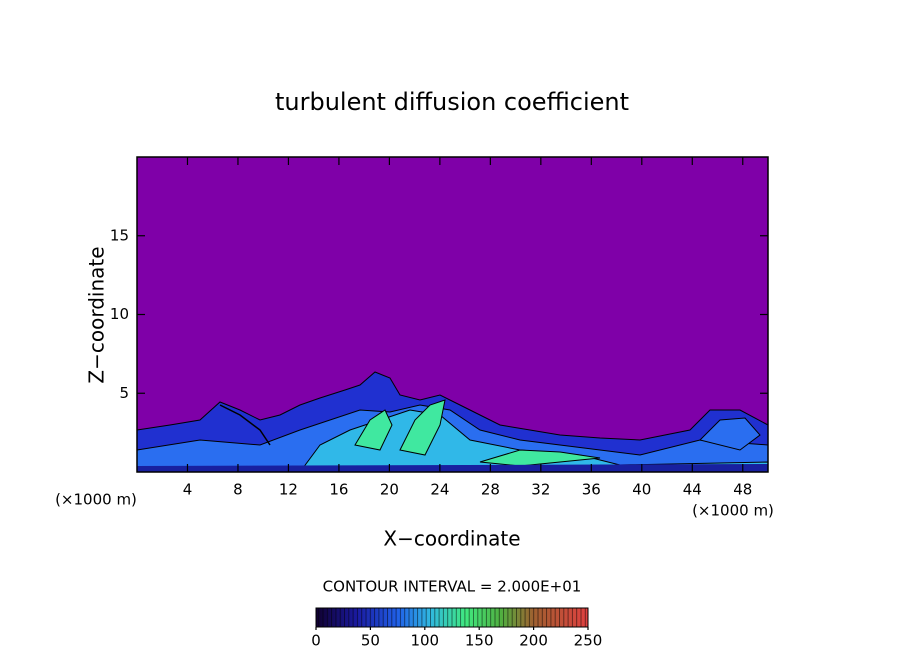 This screenshot has height=654, width=904. What do you see at coordinates (370, 641) in the screenshot?
I see `colorbar-tick-label: 50` at bounding box center [370, 641].